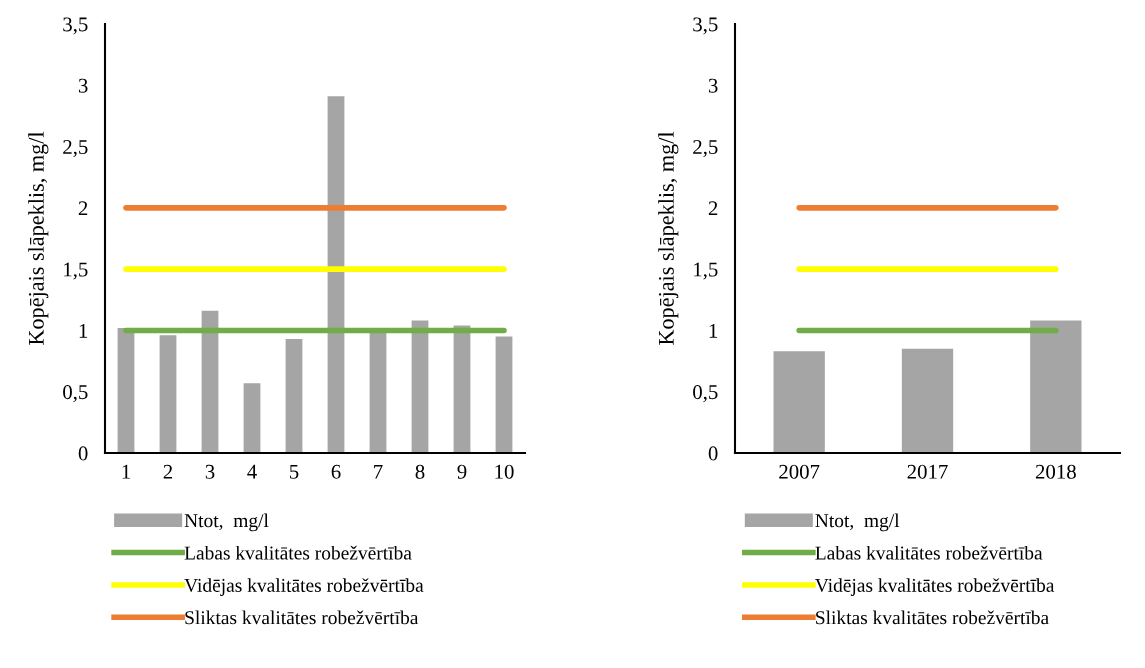  What do you see at coordinates (504, 471) in the screenshot?
I see `x-tick-label: 10` at bounding box center [504, 471].